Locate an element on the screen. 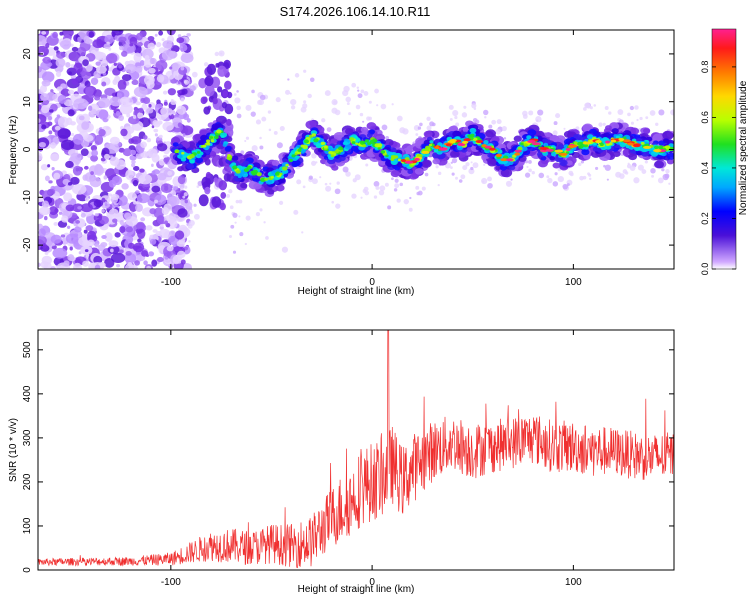 The width and height of the screenshot is (750, 600). colorbar-tick-label: 0.8 is located at coordinates (705, 67).